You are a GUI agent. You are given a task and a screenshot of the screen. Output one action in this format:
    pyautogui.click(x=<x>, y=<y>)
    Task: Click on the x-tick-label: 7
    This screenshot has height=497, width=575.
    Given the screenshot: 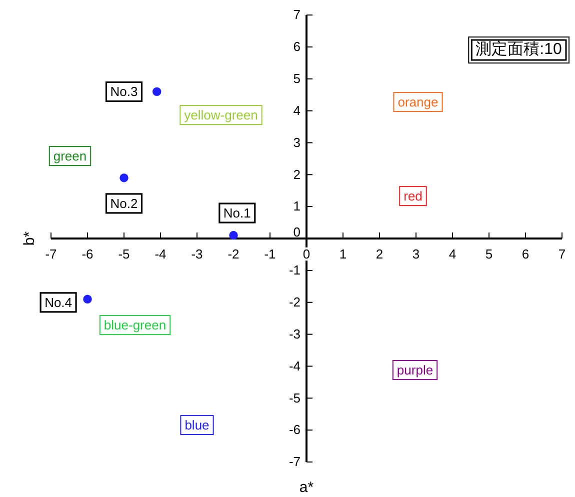 What is the action you would take?
    pyautogui.click(x=562, y=254)
    